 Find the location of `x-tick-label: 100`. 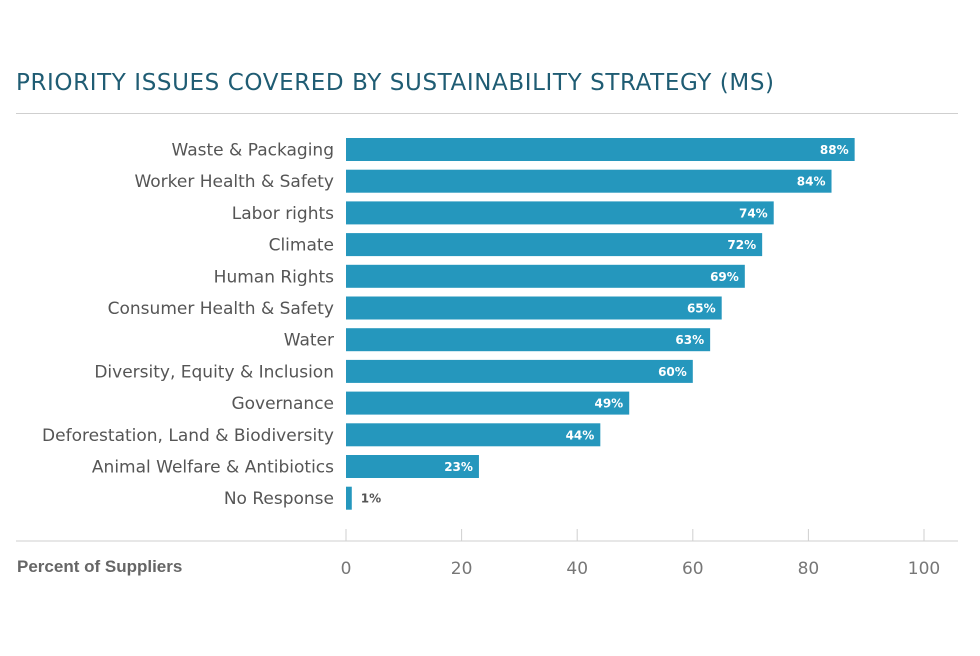

x-tick-label: 100 is located at coordinates (924, 569).